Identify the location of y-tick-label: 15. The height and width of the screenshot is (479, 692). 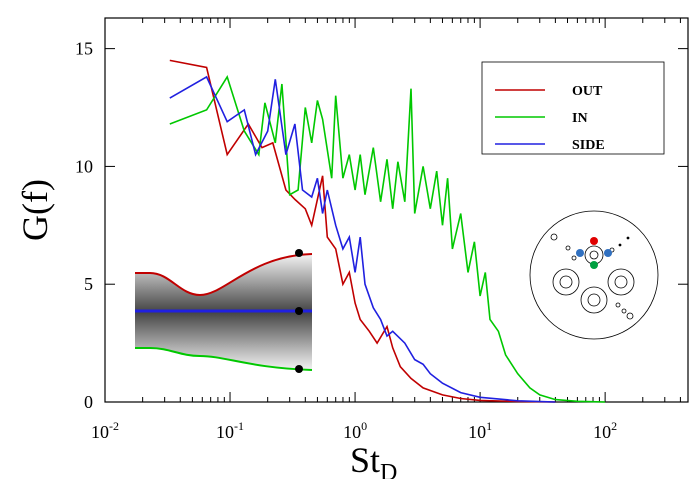
(84, 49).